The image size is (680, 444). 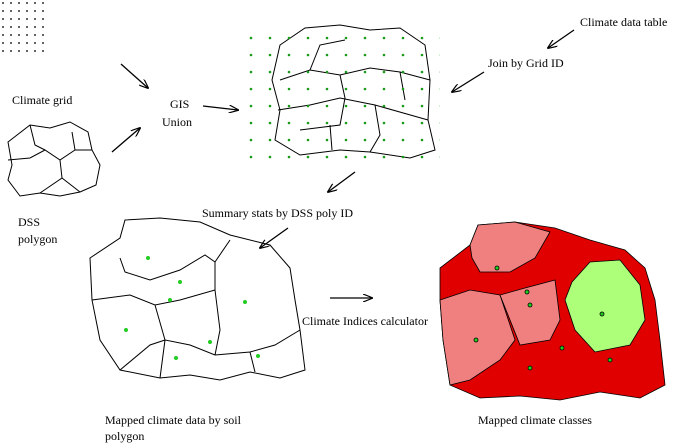 I want to click on calculator-label: Climate Indices calculator, so click(x=365, y=321).